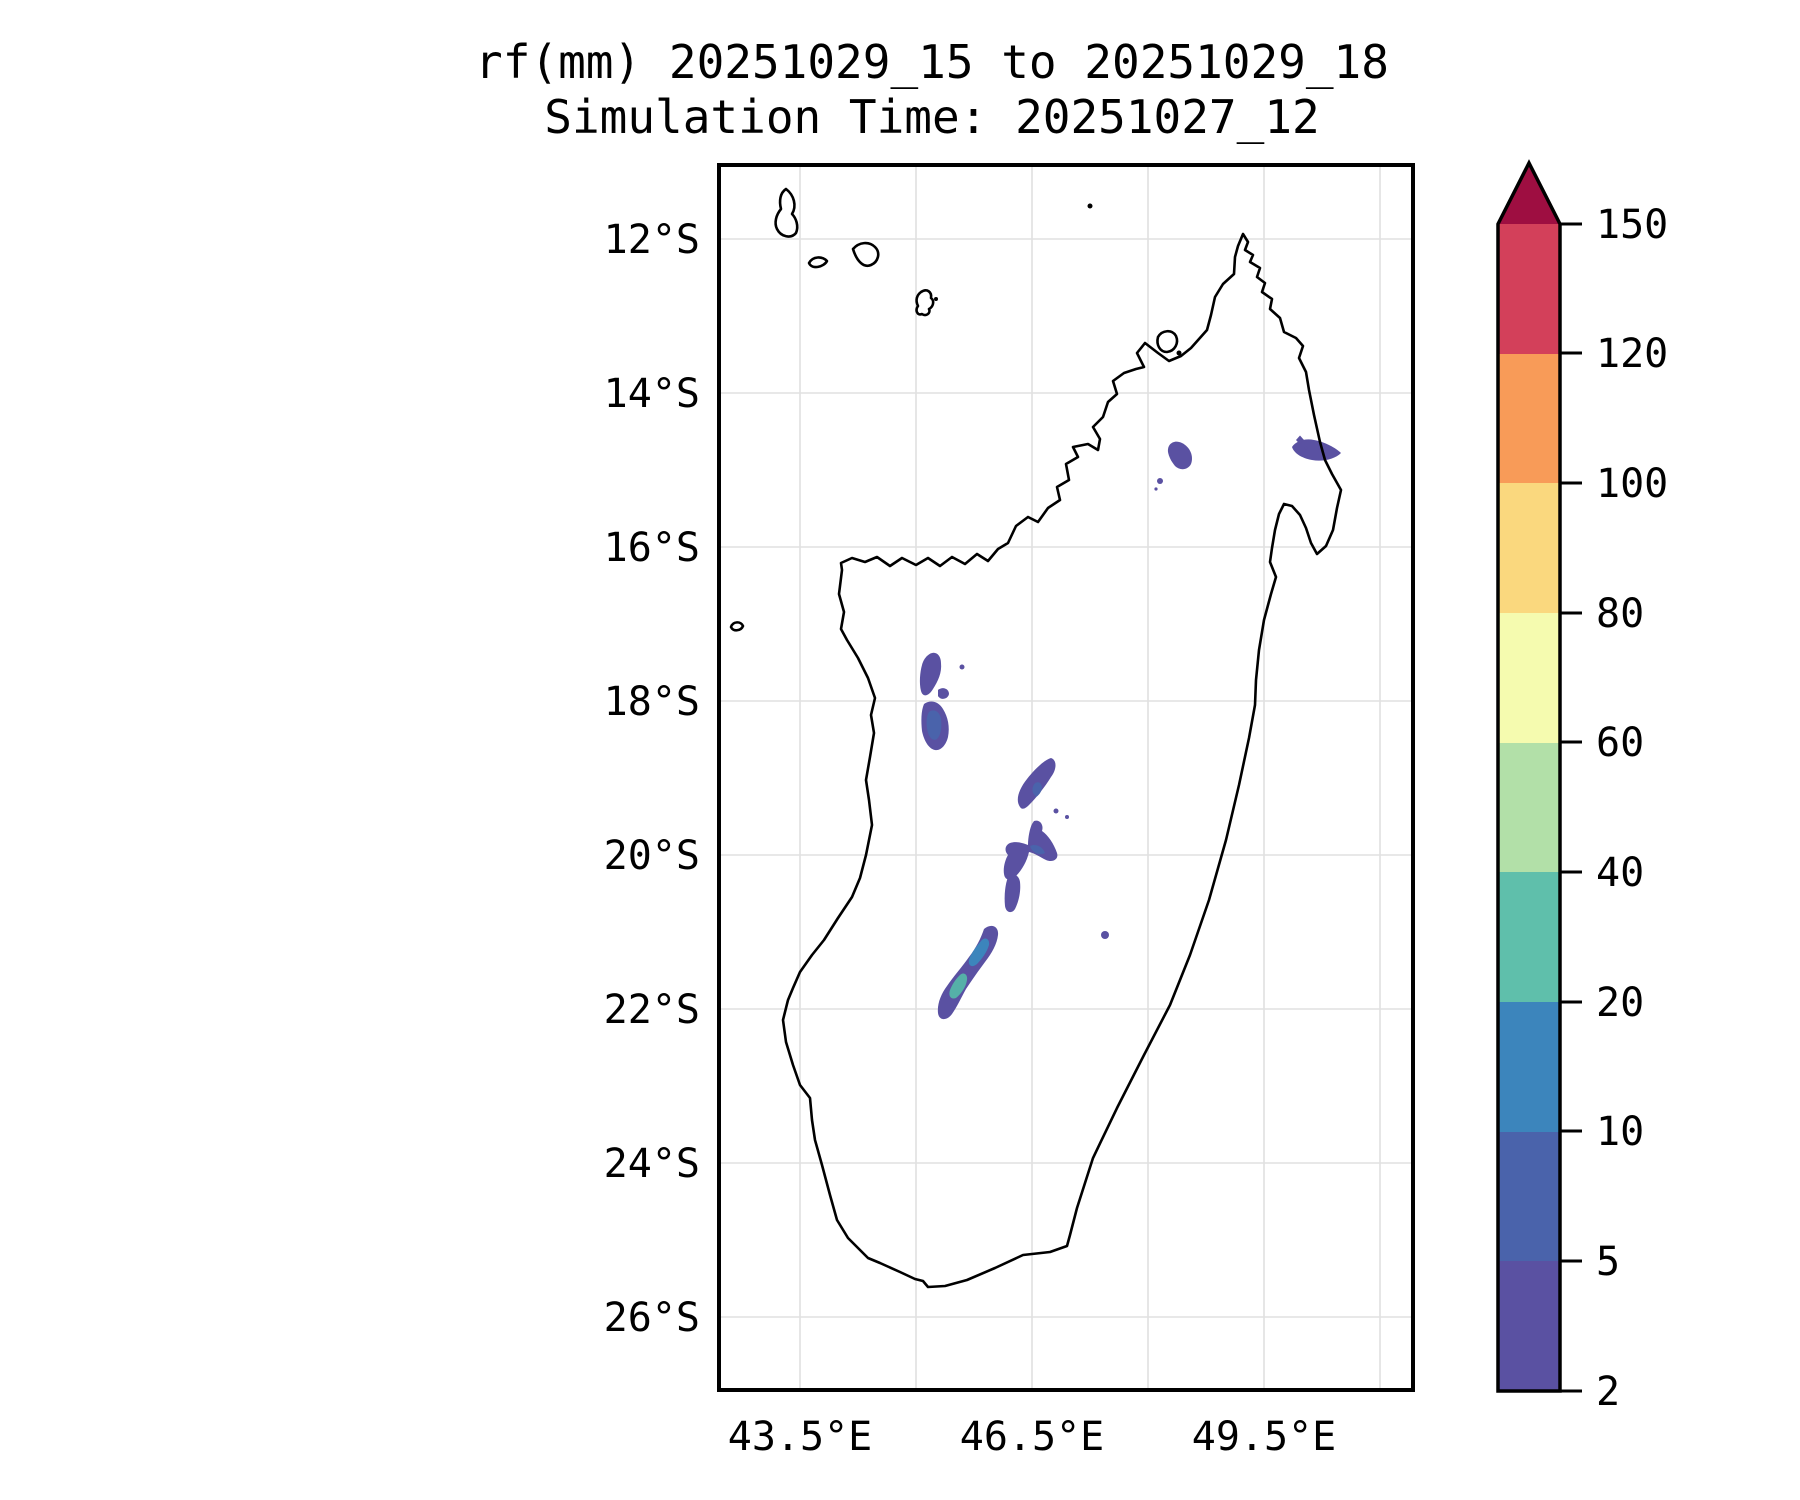  What do you see at coordinates (1620, 1132) in the screenshot?
I see `colorbar-tick-label: 10` at bounding box center [1620, 1132].